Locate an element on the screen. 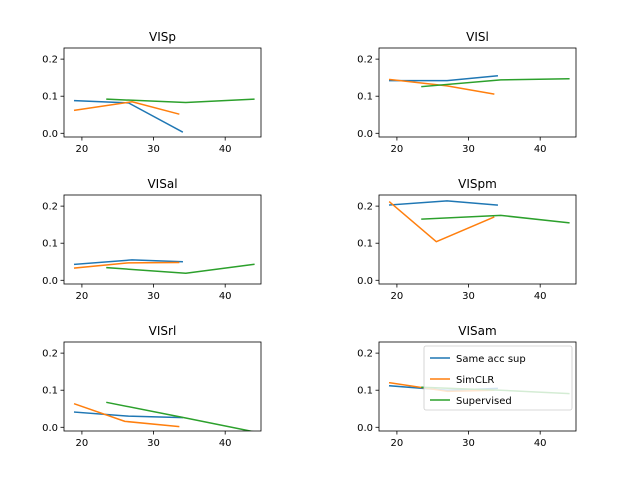  subplot-title: VISp is located at coordinates (162, 37).